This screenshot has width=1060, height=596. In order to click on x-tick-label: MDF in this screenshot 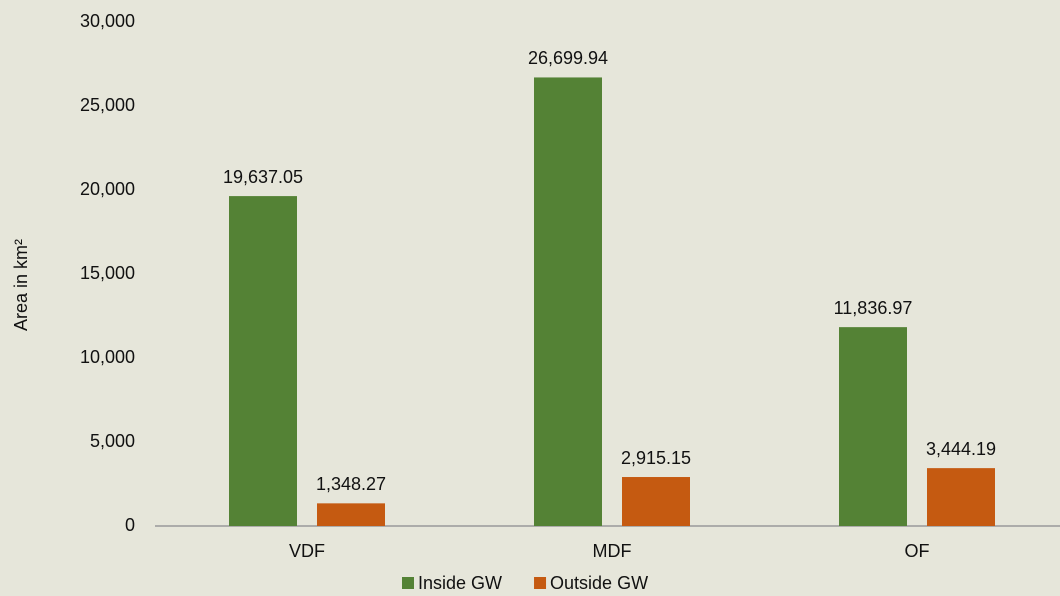, I will do `click(612, 551)`.